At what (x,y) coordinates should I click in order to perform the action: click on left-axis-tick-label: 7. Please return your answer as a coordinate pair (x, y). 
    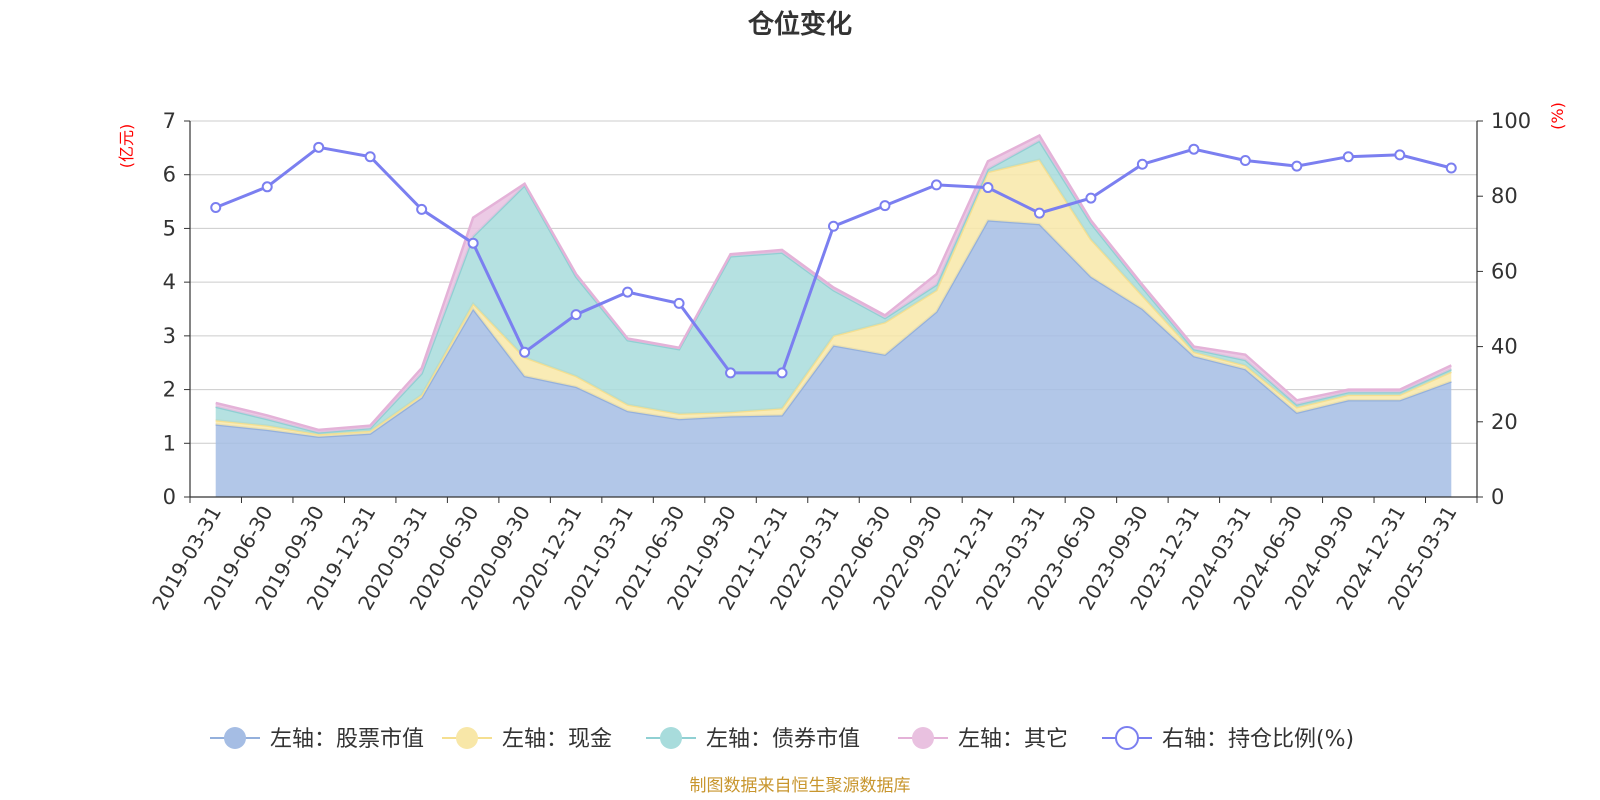
    Looking at the image, I should click on (169, 121).